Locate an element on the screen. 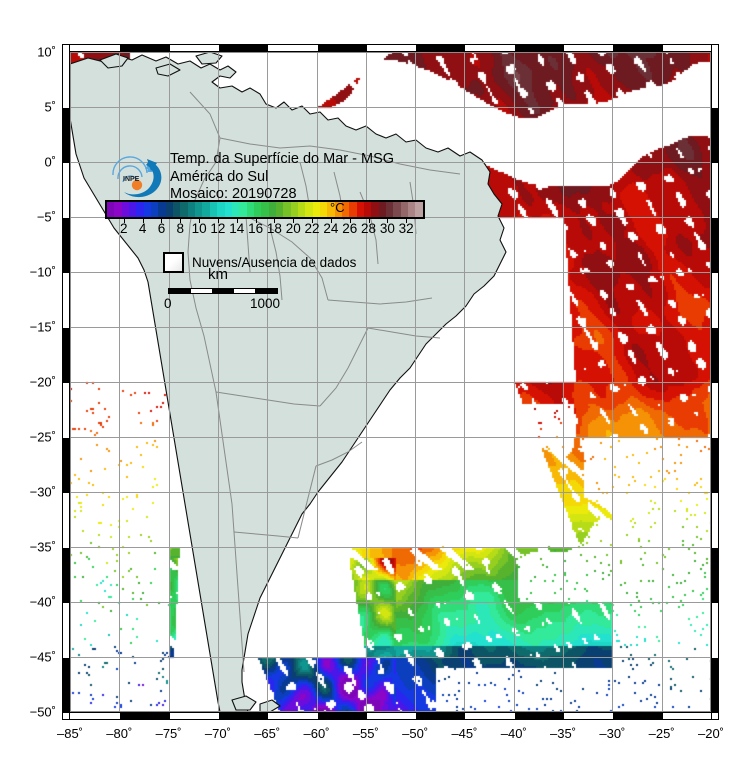 This screenshot has width=741, height=781. frame-left is located at coordinates (66, 382).